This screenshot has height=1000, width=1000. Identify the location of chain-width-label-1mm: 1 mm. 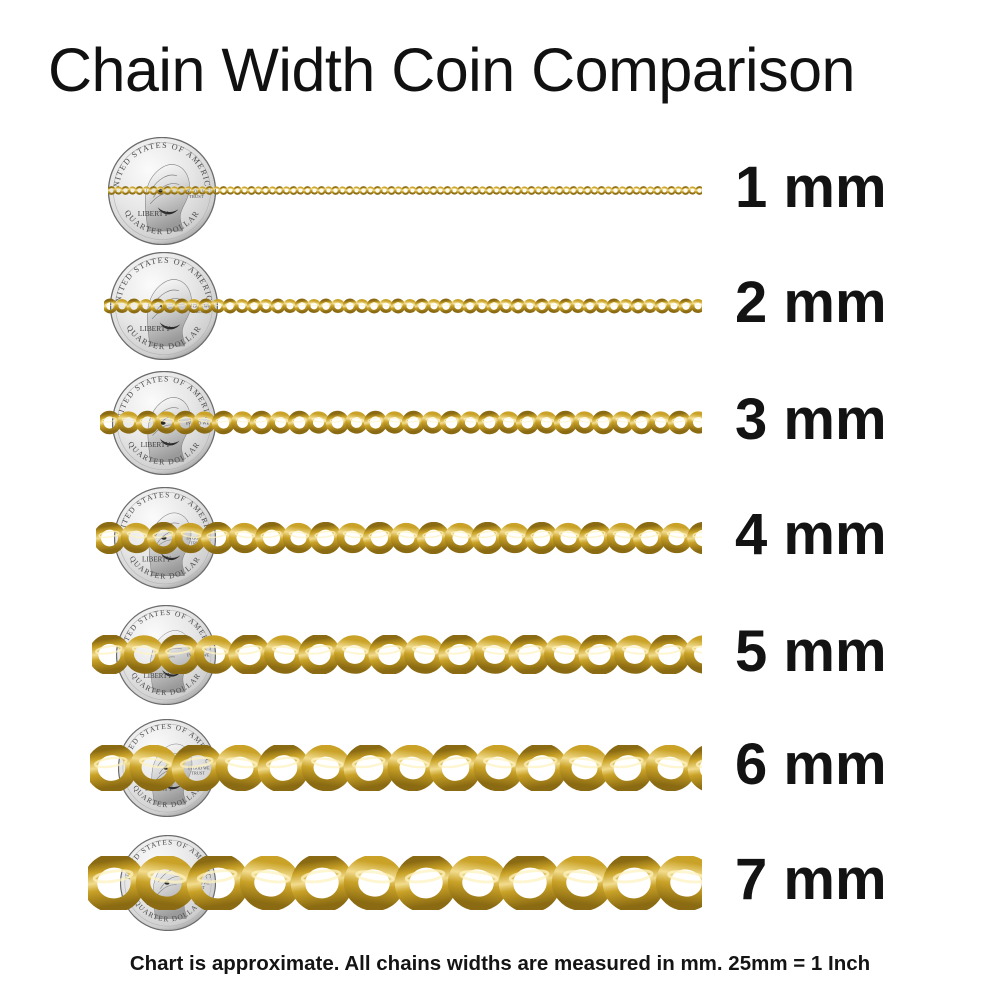
(811, 187).